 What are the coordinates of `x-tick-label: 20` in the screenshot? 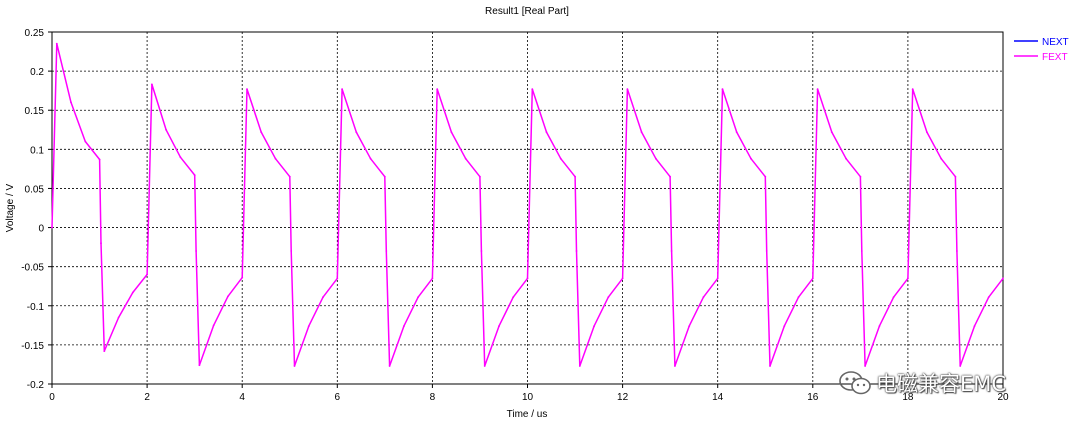 It's located at (1003, 397).